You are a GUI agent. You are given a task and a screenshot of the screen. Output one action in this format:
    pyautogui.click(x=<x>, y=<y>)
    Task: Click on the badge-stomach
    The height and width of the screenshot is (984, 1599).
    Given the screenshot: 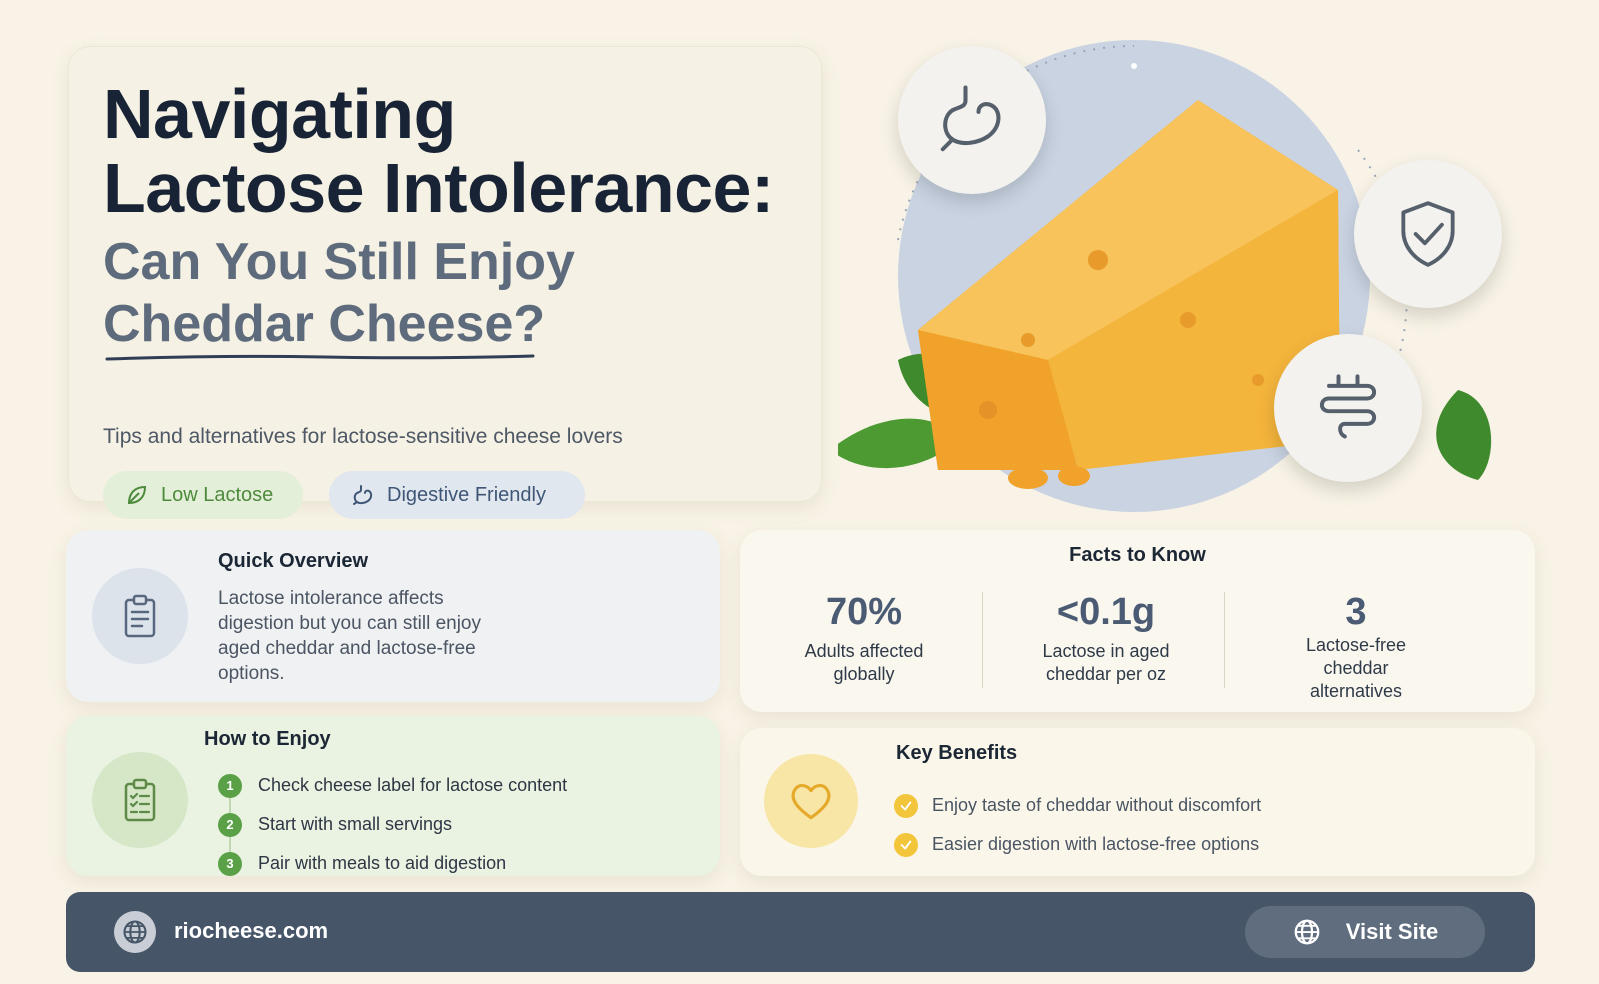 What is the action you would take?
    pyautogui.click(x=972, y=120)
    